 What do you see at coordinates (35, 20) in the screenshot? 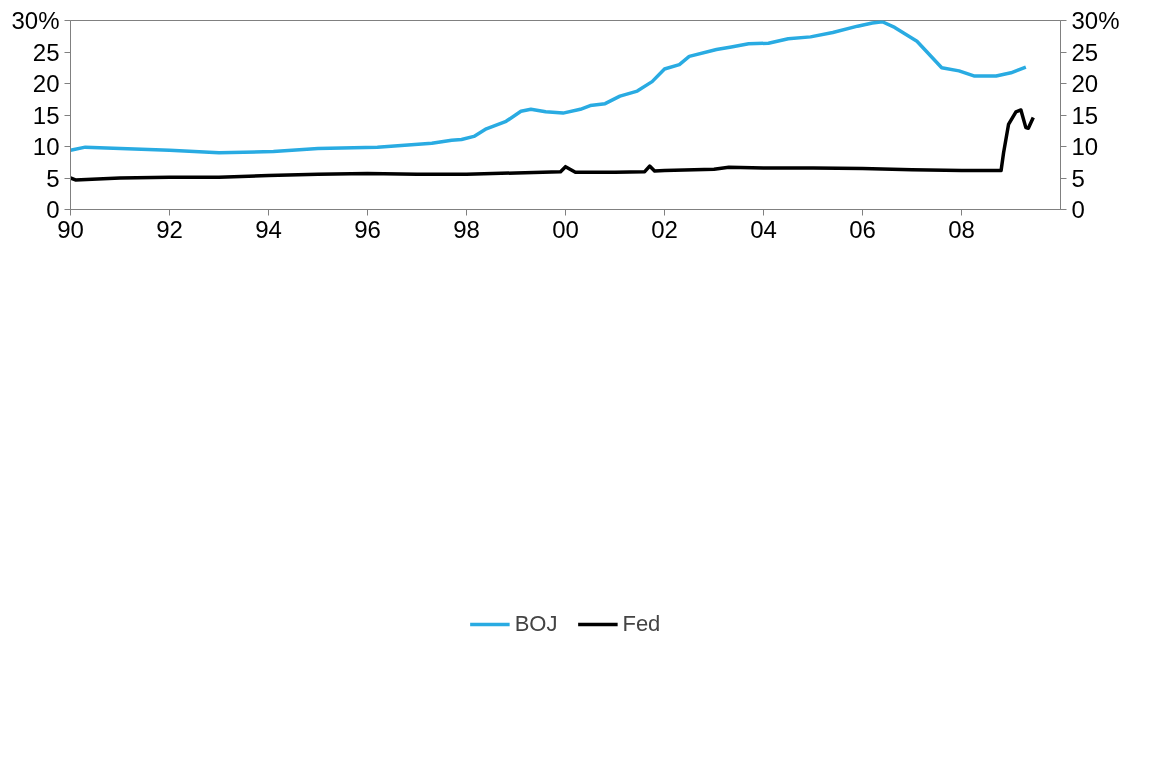
I see `y-tick-label: 30%` at bounding box center [35, 20].